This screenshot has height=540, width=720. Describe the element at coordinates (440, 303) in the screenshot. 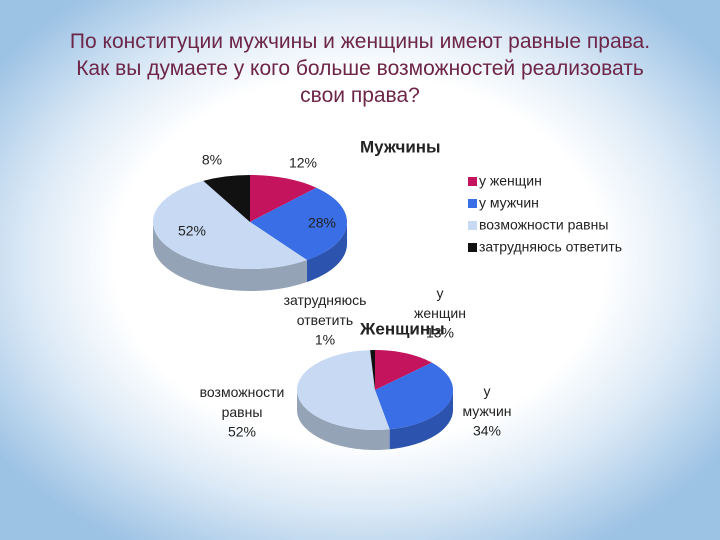

I see `data-category-label: у женщин` at that location.